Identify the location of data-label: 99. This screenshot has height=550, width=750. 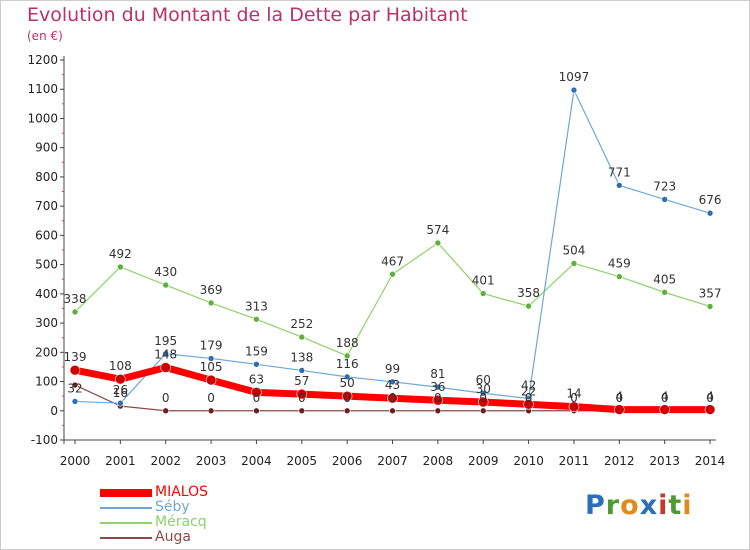
(392, 369).